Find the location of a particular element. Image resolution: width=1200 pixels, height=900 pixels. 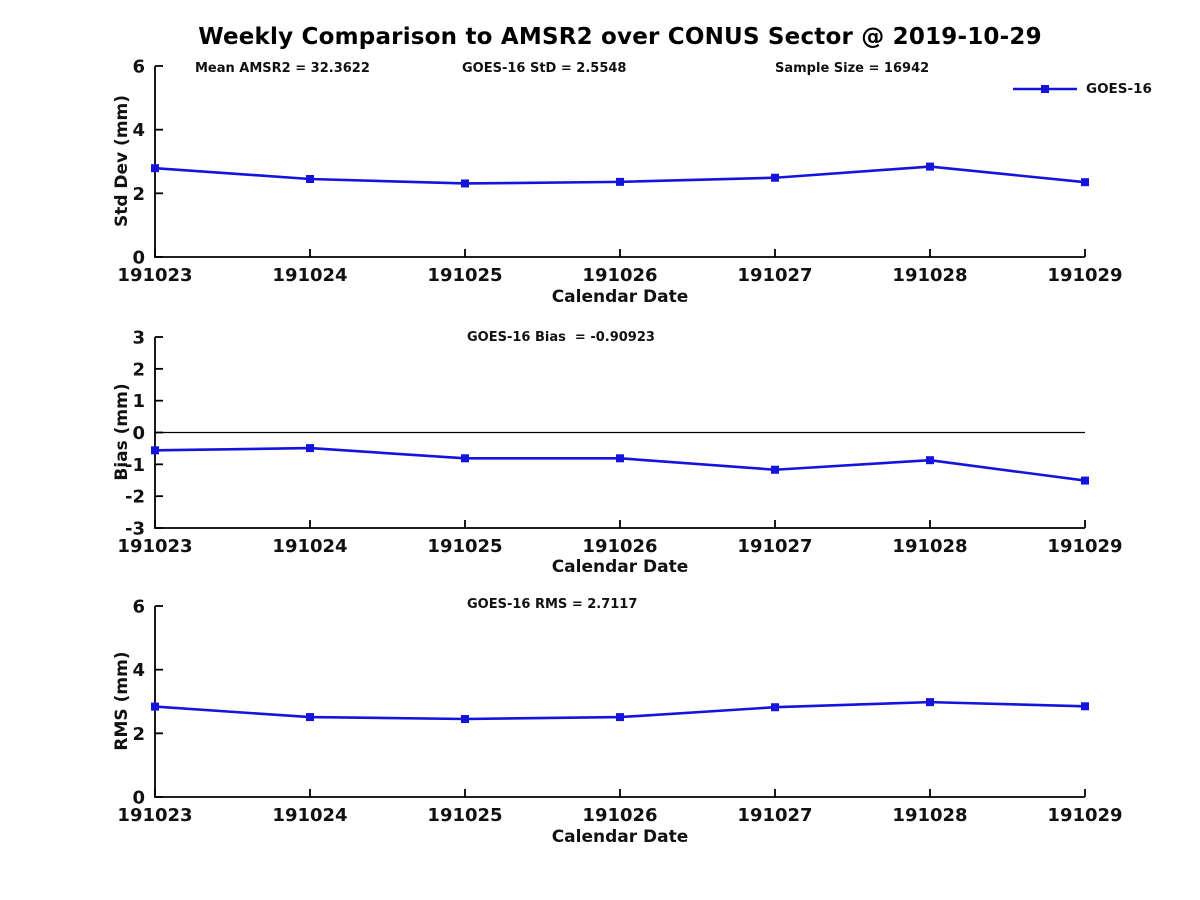

y-tick-label: -2 is located at coordinates (135, 497).